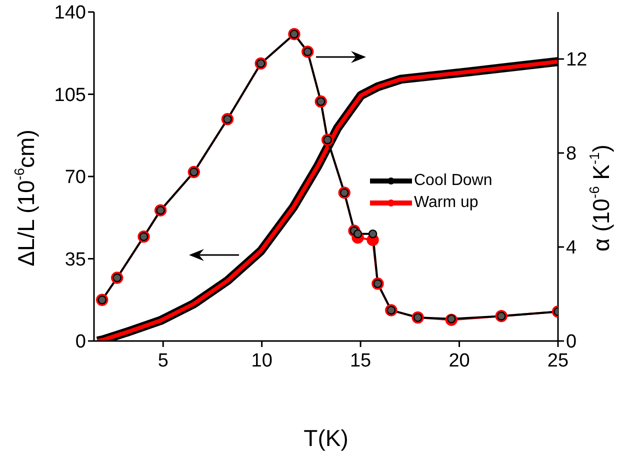  What do you see at coordinates (459, 361) in the screenshot?
I see `x-tick-label: 20` at bounding box center [459, 361].